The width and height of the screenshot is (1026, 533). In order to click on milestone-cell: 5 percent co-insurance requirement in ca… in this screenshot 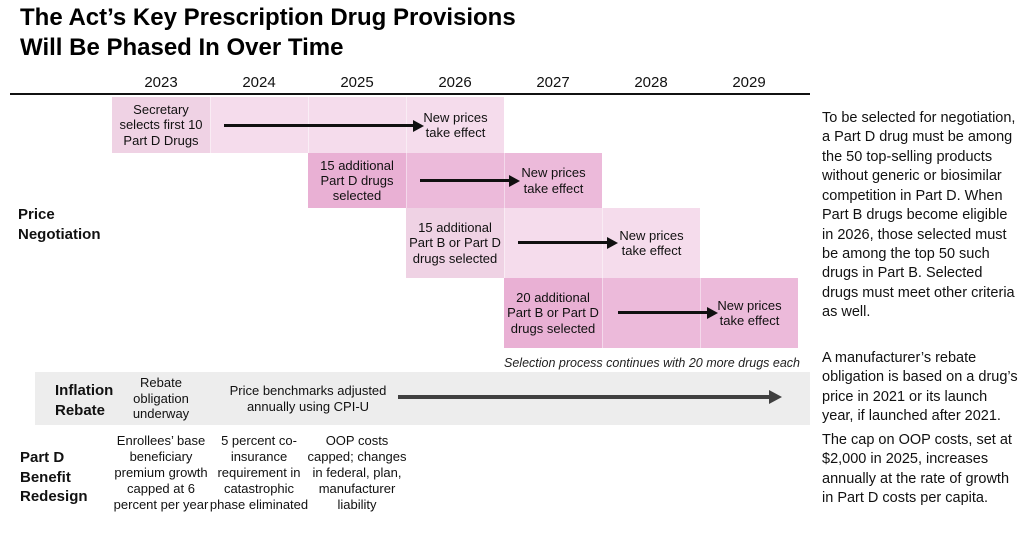, I will do `click(259, 472)`.